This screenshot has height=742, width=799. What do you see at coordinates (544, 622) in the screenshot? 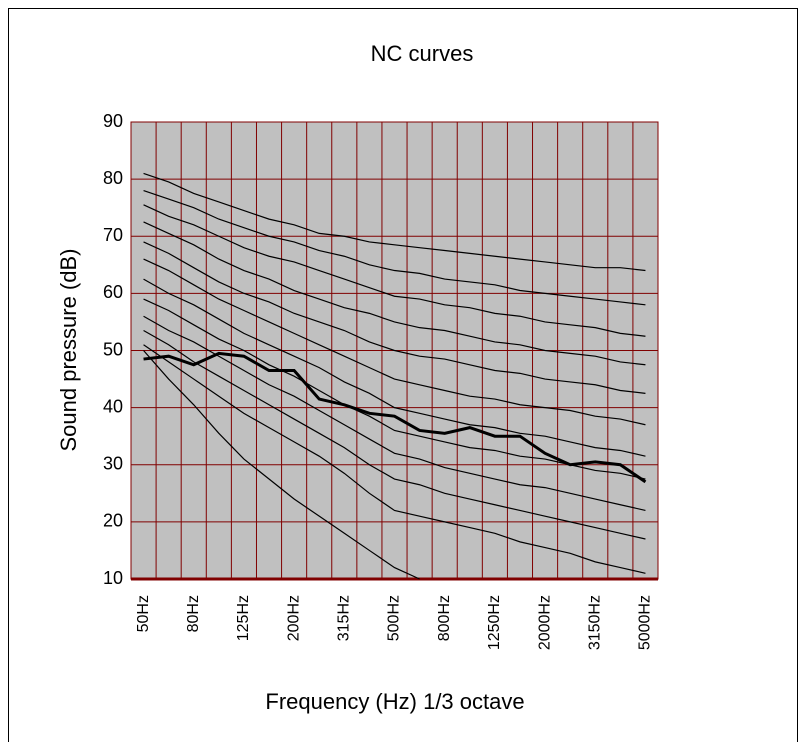
I see `x-tick-label: 2000Hz` at bounding box center [544, 622].